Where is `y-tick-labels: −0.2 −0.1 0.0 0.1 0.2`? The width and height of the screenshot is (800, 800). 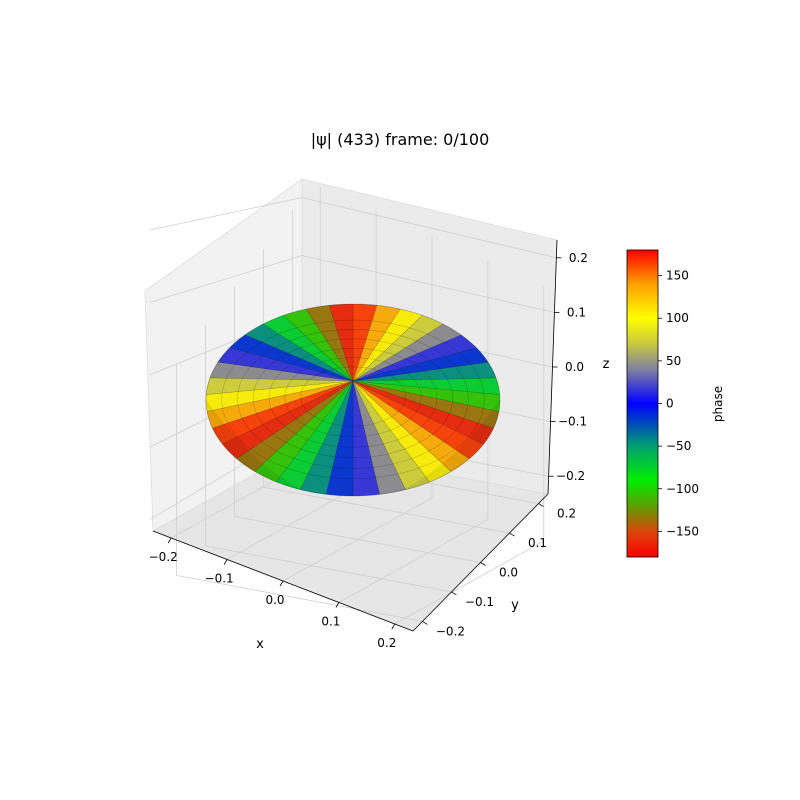 y-tick-labels: −0.2 −0.1 0.0 0.1 0.2 is located at coordinates (499, 570).